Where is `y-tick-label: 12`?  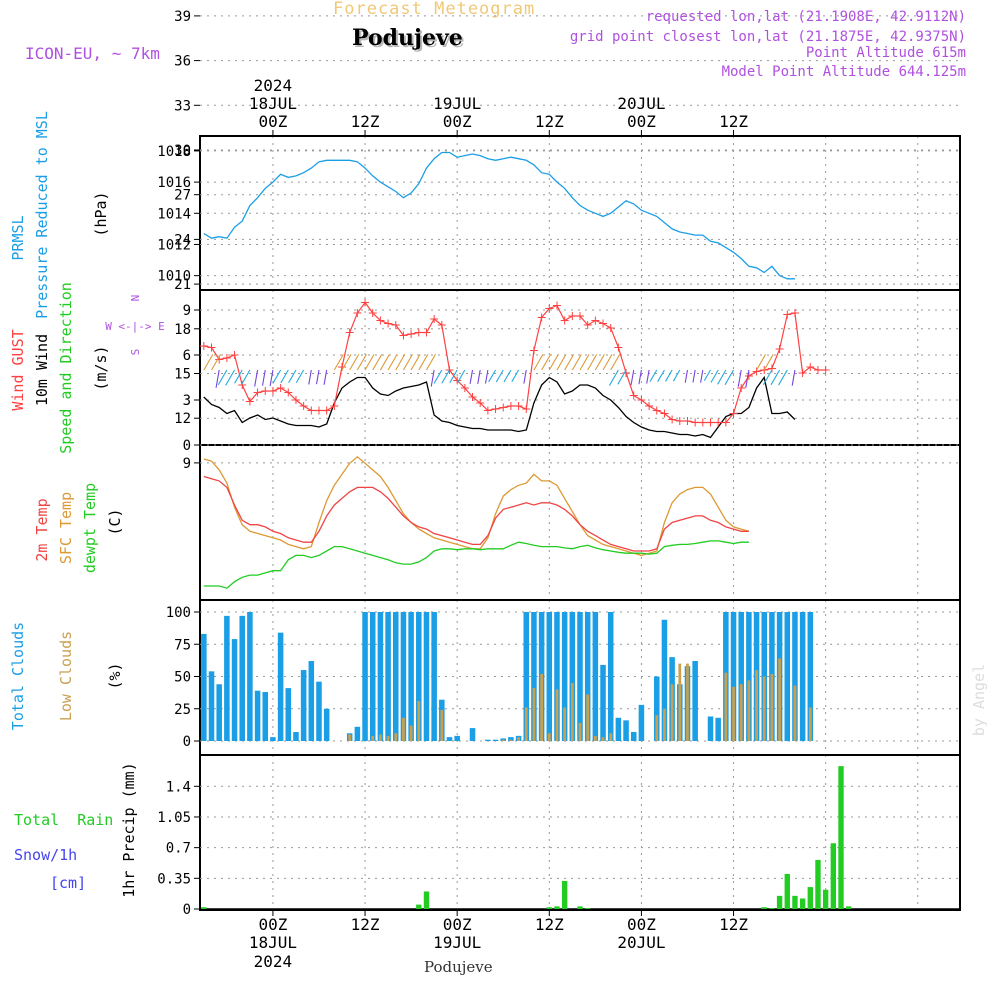
y-tick-label: 12 is located at coordinates (182, 419).